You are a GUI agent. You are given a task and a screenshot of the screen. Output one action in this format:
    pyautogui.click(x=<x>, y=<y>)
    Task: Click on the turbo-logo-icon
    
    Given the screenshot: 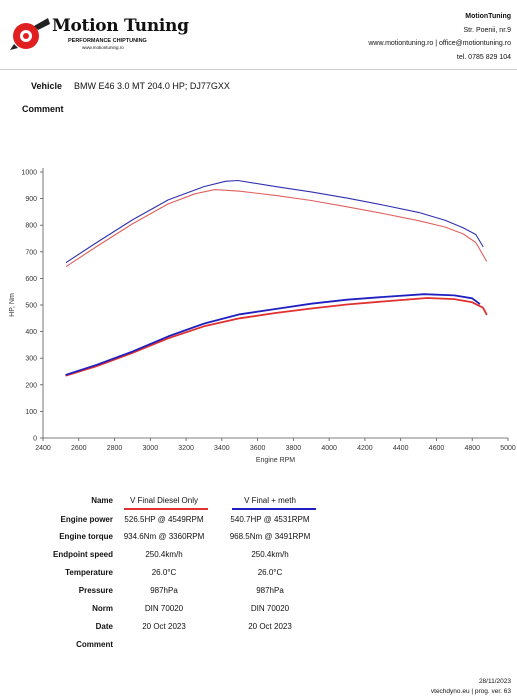 What is the action you would take?
    pyautogui.click(x=30, y=34)
    